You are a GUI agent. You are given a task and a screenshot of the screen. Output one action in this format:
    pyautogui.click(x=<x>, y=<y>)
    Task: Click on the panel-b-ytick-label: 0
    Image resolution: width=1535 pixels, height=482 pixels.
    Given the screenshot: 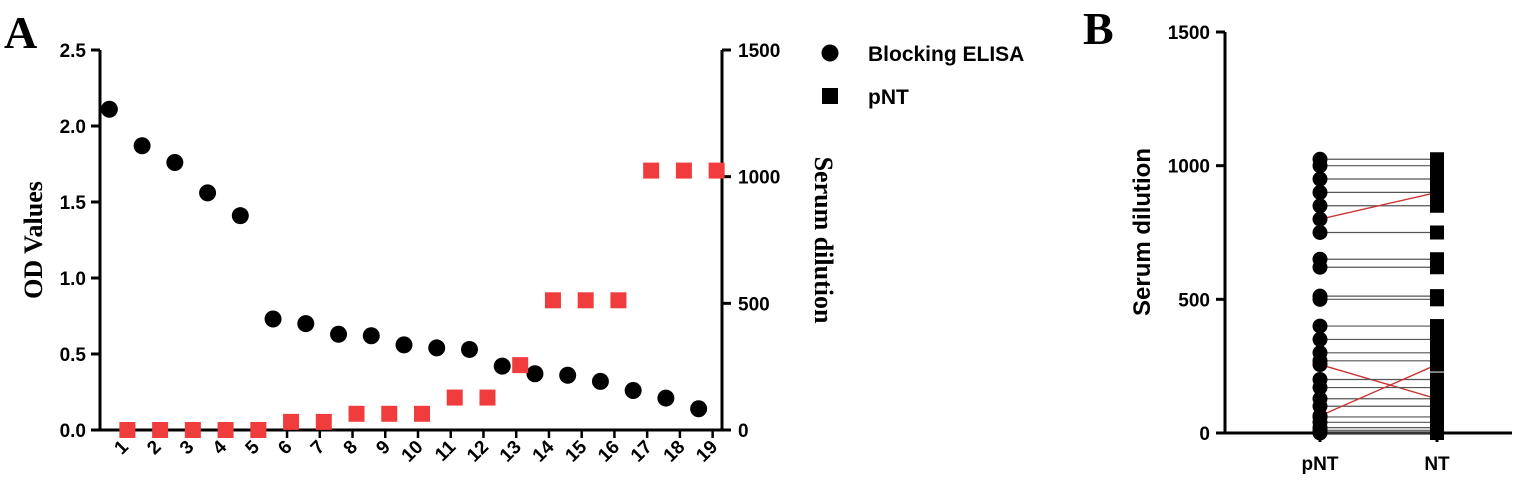 What is the action you would take?
    pyautogui.click(x=1204, y=434)
    